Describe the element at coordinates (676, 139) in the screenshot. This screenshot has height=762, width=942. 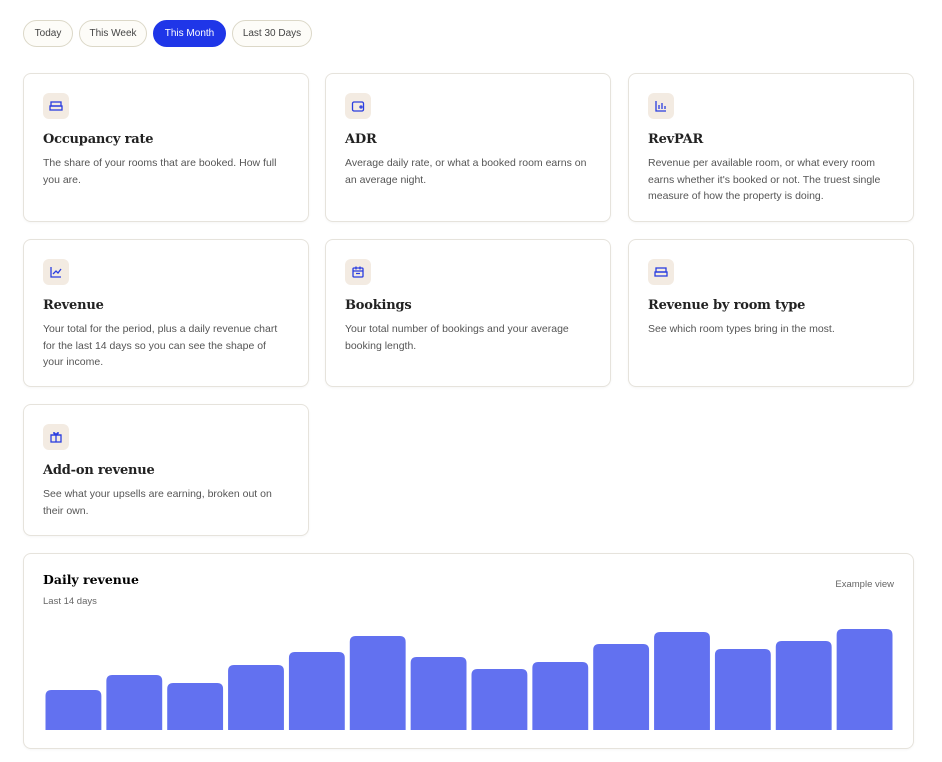
I see `card-title: RevPAR` at that location.